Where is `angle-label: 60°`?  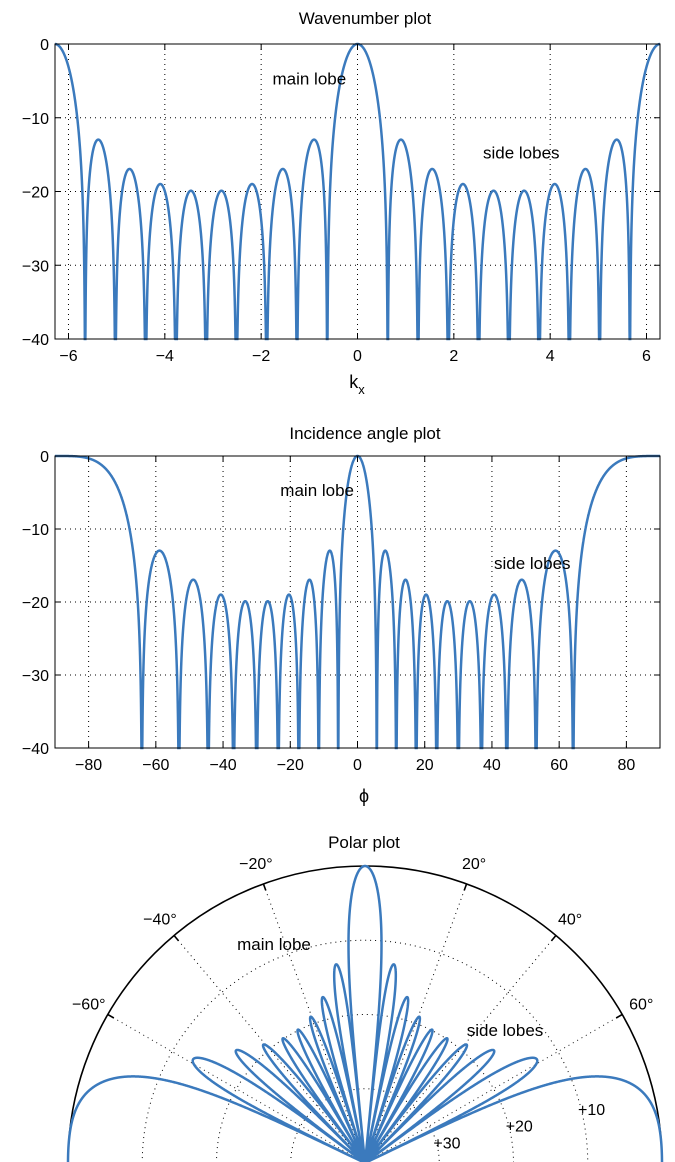 angle-label: 60° is located at coordinates (641, 1005).